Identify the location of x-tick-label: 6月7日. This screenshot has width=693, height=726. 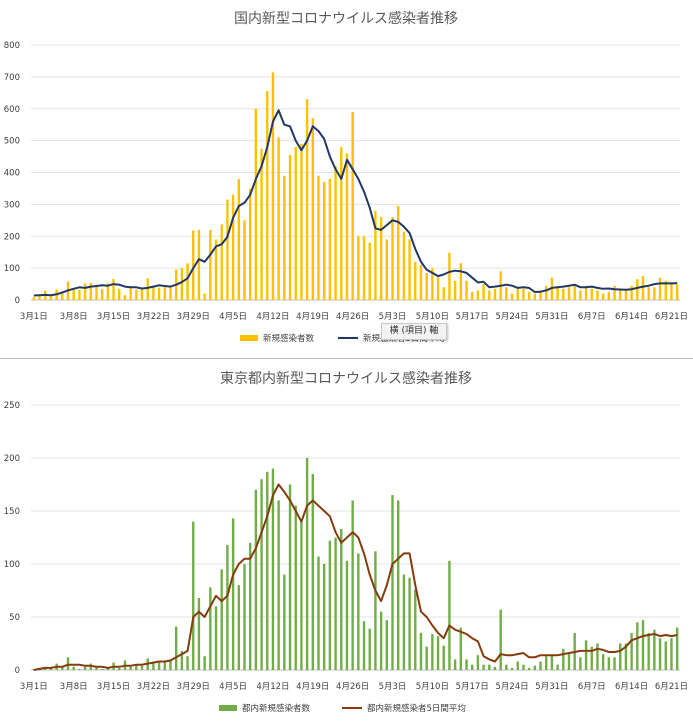
(592, 687).